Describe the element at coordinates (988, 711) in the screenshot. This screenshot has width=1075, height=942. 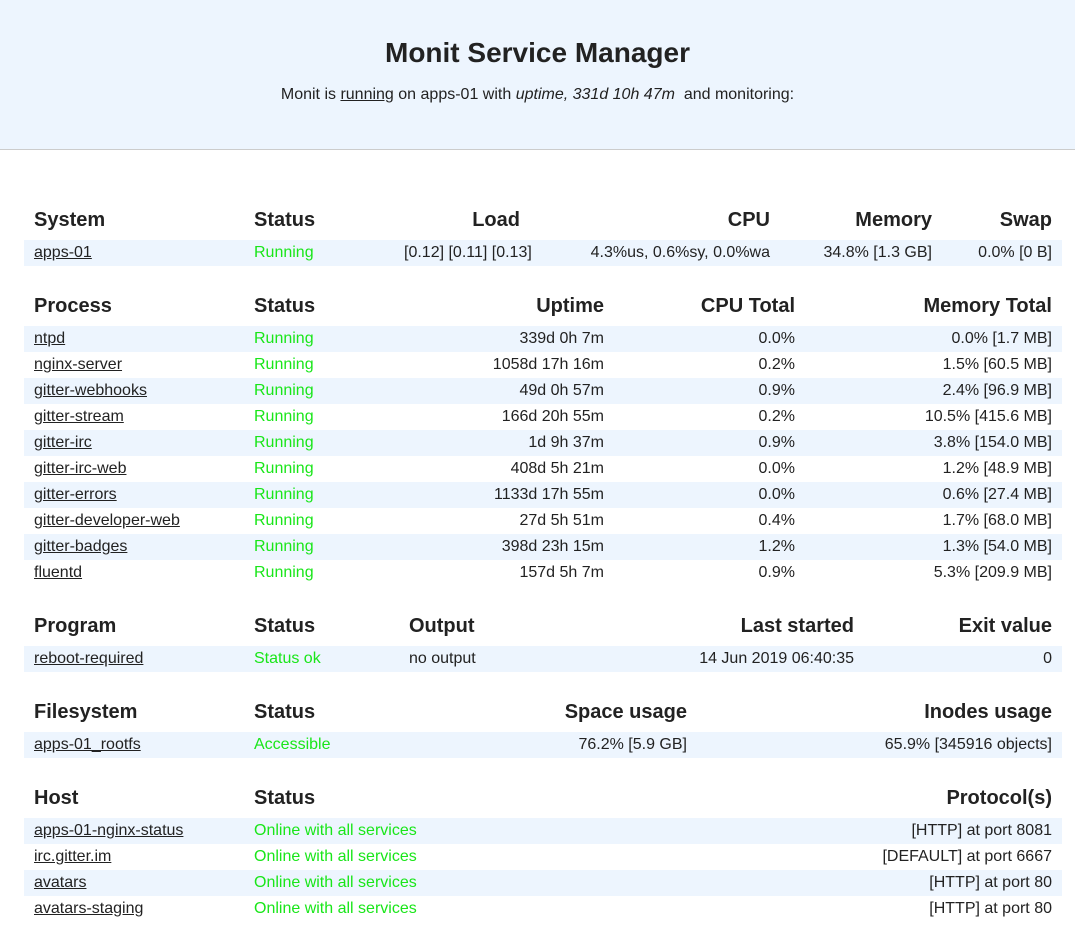
I see `column-header: Inodes usage` at that location.